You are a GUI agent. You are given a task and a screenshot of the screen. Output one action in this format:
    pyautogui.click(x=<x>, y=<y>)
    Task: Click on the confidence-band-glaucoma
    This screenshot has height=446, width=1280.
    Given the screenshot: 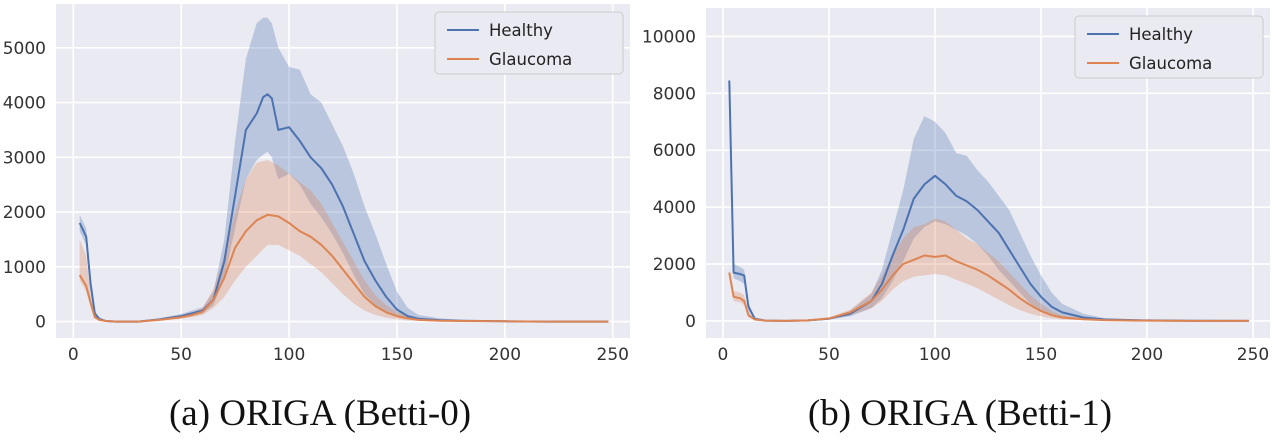 What is the action you would take?
    pyautogui.click(x=989, y=269)
    